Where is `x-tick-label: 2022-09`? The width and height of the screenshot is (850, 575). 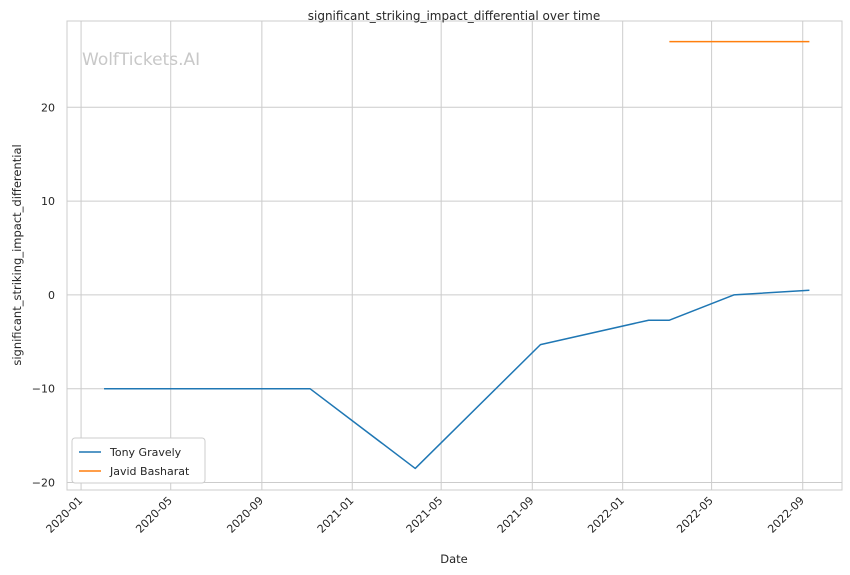
x-tick-label: 2022-09 is located at coordinates (786, 515).